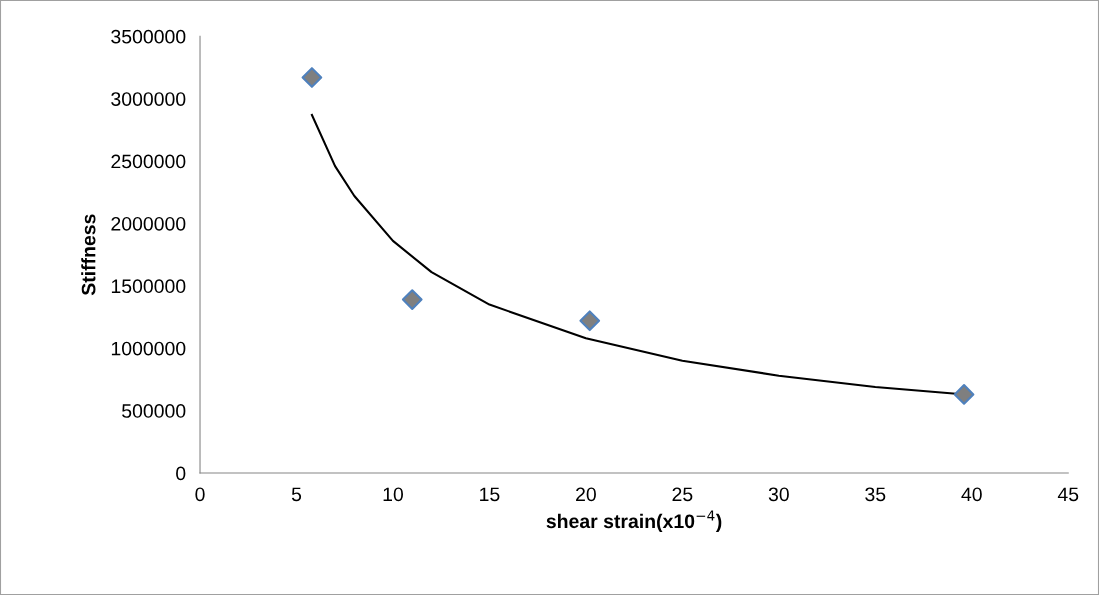  I want to click on y-tick-label: 3500000, so click(148, 36).